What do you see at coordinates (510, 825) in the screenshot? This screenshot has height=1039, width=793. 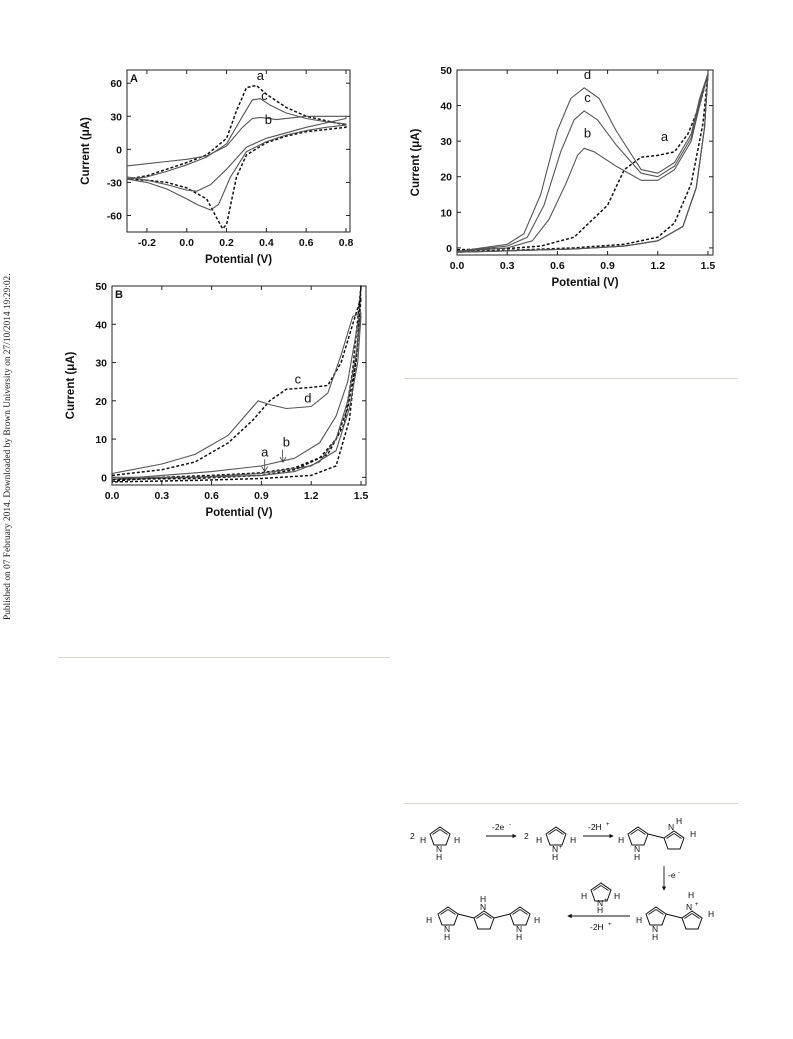 I see `step-oxidation-sup: -` at bounding box center [510, 825].